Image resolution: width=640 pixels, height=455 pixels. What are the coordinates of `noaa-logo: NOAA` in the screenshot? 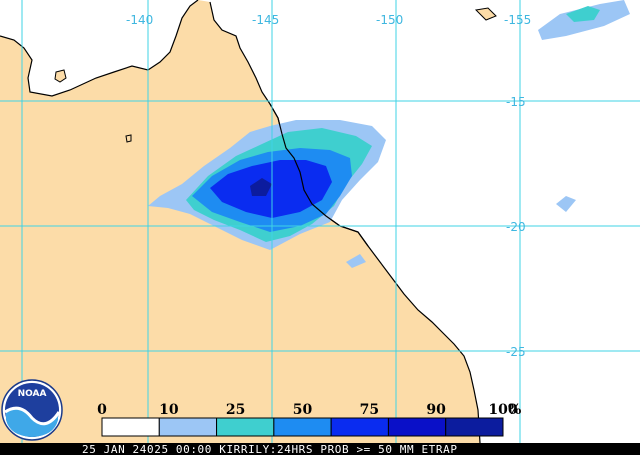 It's located at (32, 410).